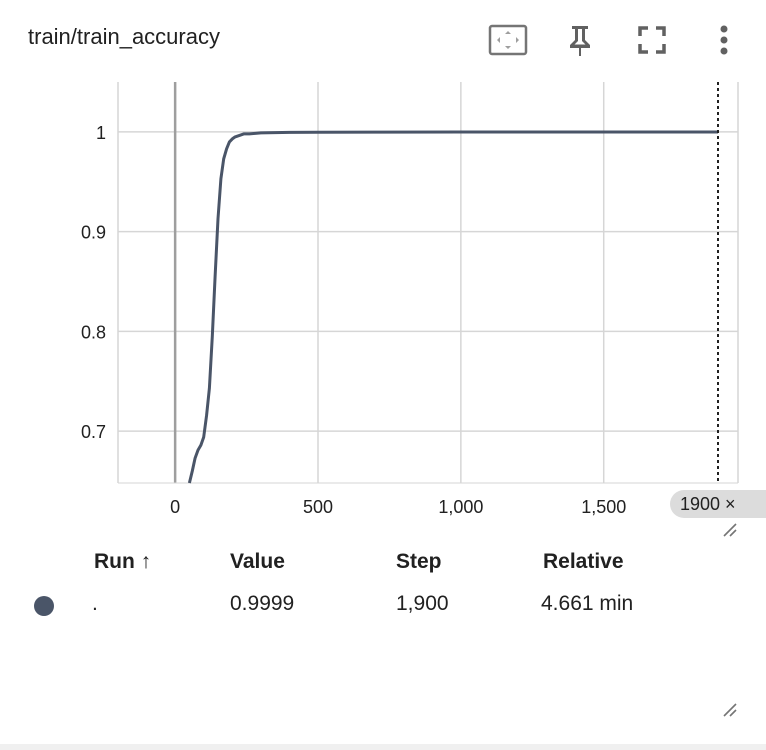  Describe the element at coordinates (44, 606) in the screenshot. I see `run-color-dot` at that location.